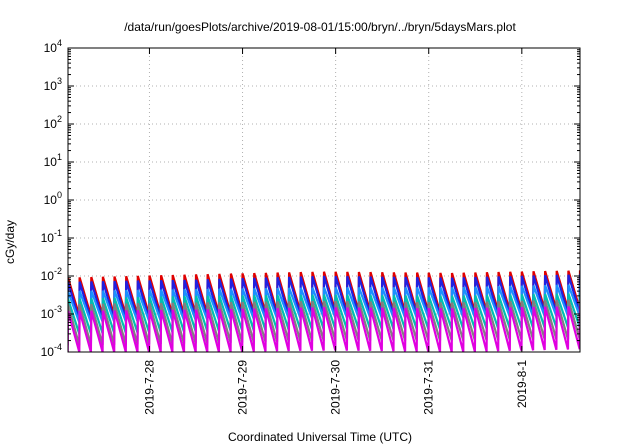 The image size is (640, 448). Describe the element at coordinates (51, 312) in the screenshot. I see `y-tick-label: 10⁻³` at that location.